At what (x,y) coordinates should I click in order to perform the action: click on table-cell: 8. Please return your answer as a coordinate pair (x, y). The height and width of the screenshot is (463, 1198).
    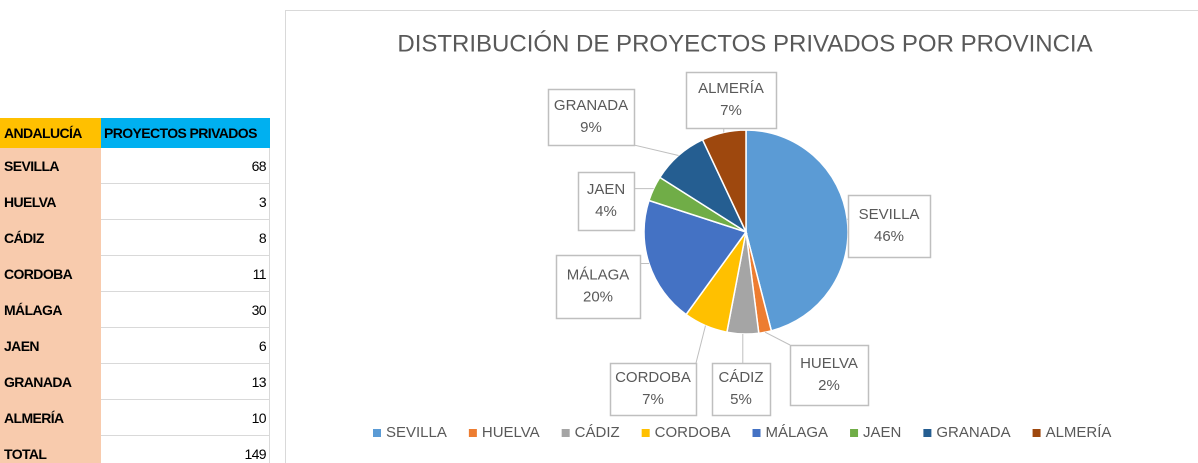
    Looking at the image, I should click on (185, 237).